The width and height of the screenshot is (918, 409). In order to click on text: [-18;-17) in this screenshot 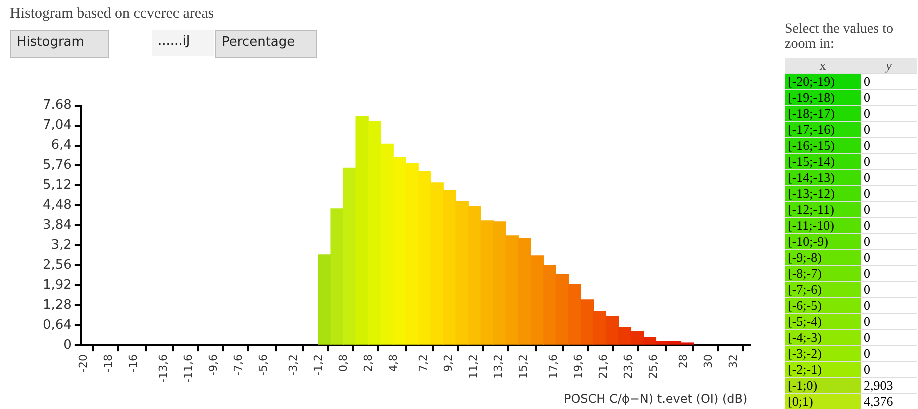, I will do `click(823, 114)`.